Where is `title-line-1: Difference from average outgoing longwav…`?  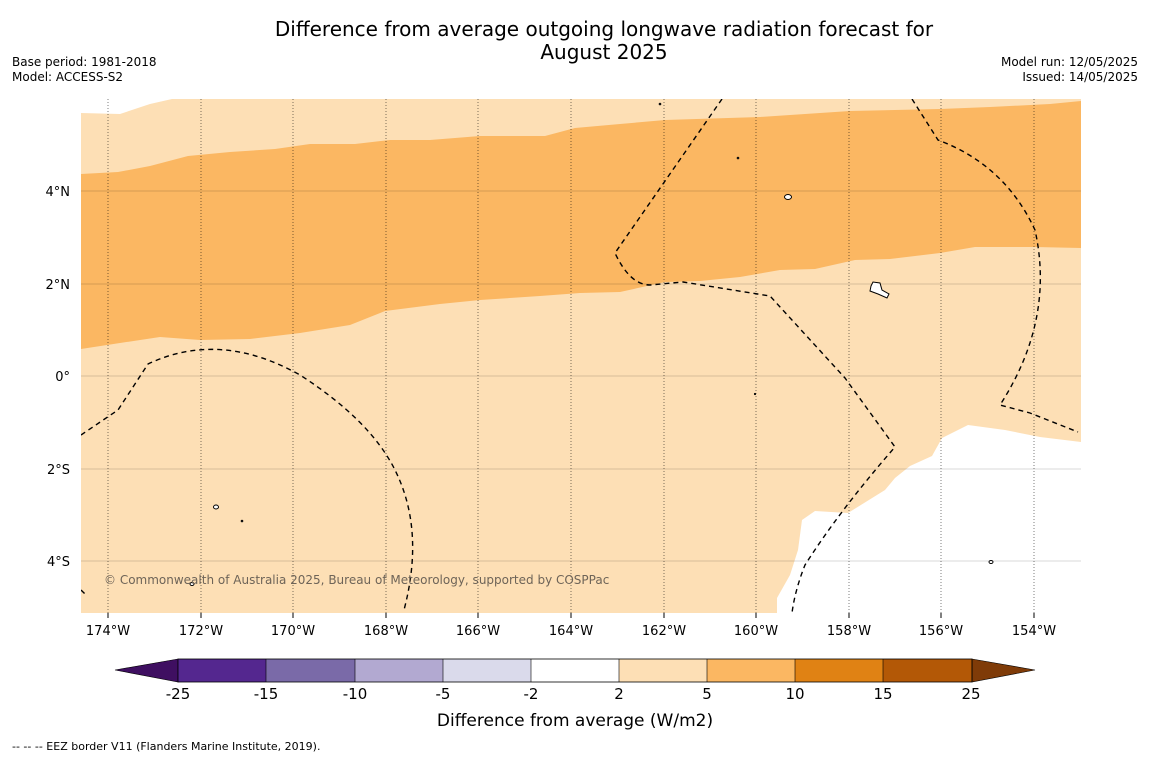 title-line-1: Difference from average outgoing longwav… is located at coordinates (604, 29).